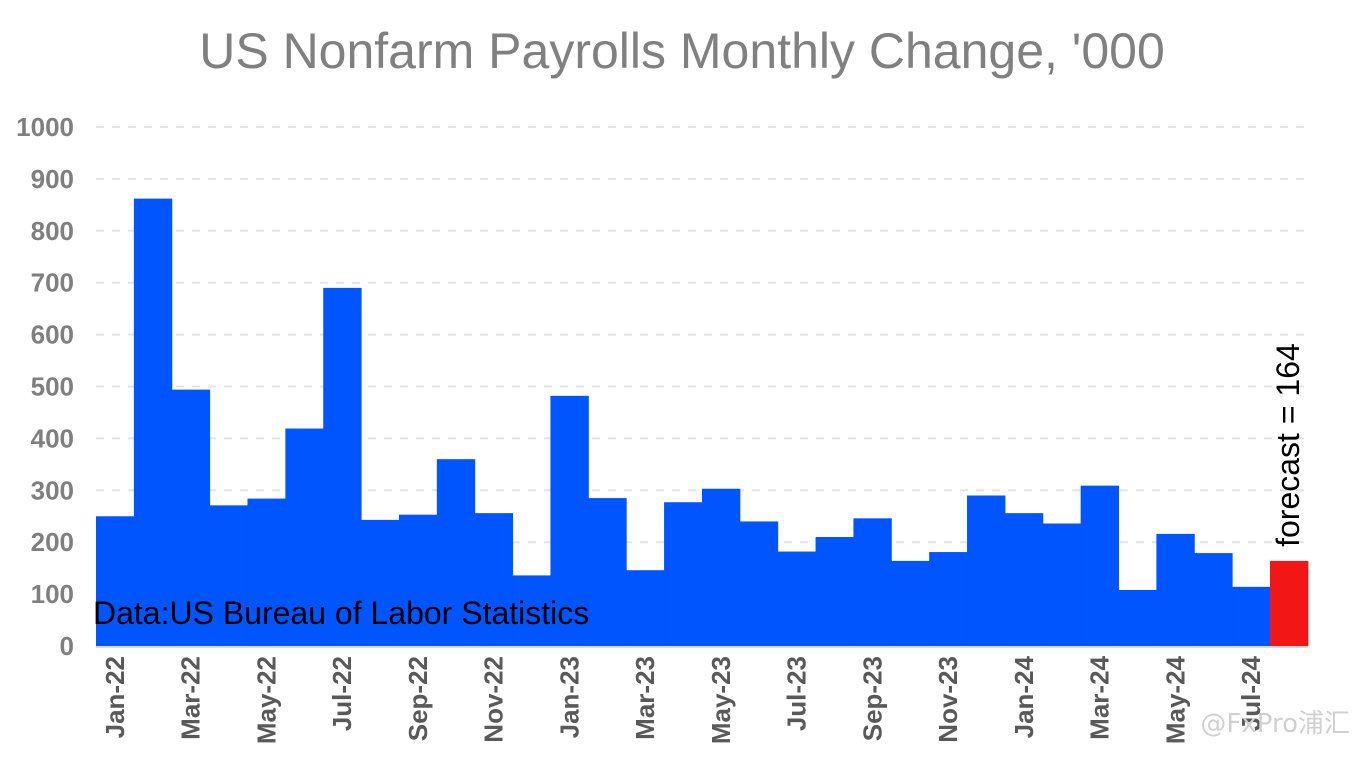 The width and height of the screenshot is (1364, 769). I want to click on y-tick-label: 300, so click(52, 490).